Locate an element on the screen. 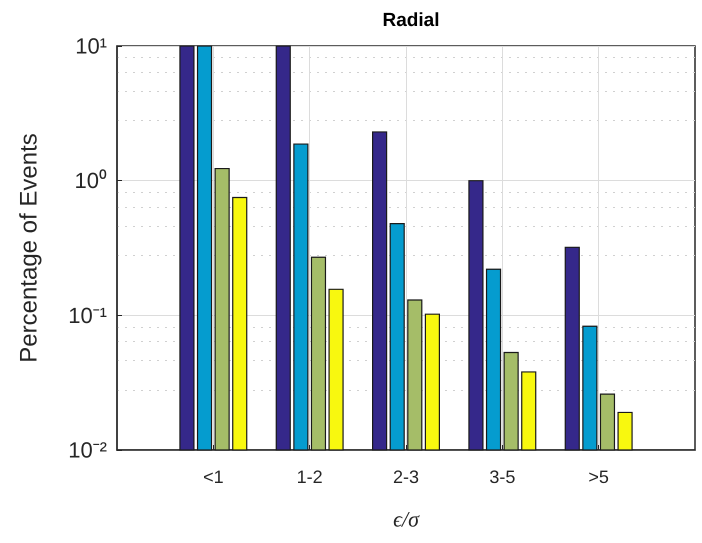 Image resolution: width=702 pixels, height=543 pixels. x-tick-label: <1 is located at coordinates (213, 477).